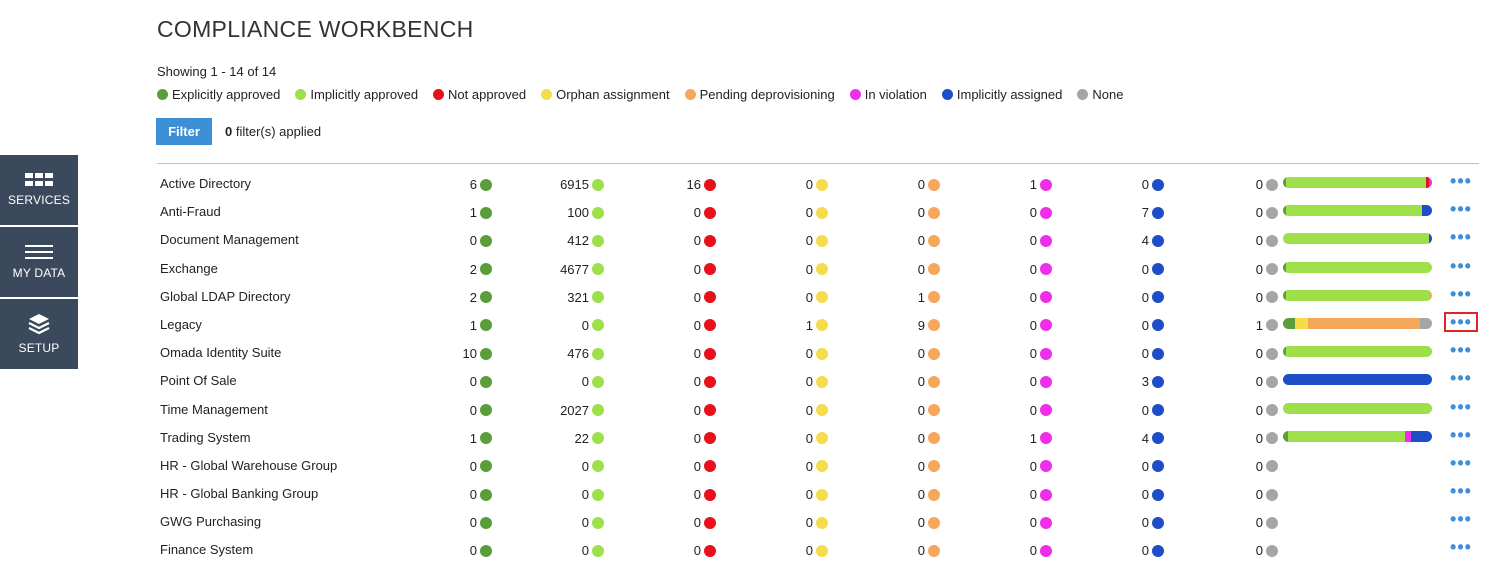  Describe the element at coordinates (249, 465) in the screenshot. I see `system-name: HR - Global Warehouse Group` at that location.